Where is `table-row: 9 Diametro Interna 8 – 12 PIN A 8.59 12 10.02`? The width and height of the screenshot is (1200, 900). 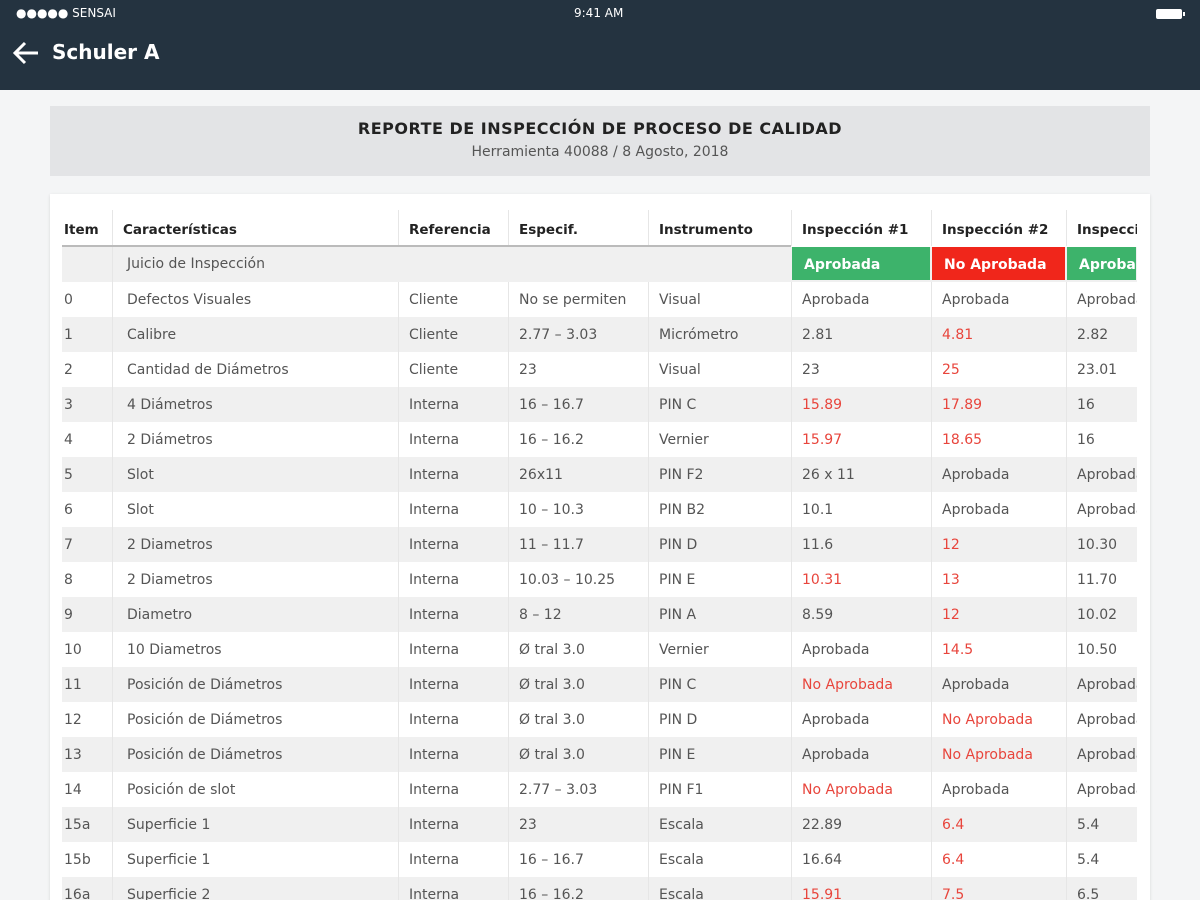 table-row: 9 Diametro Interna 8 – 12 PIN A 8.59 12 10.02 is located at coordinates (599, 614).